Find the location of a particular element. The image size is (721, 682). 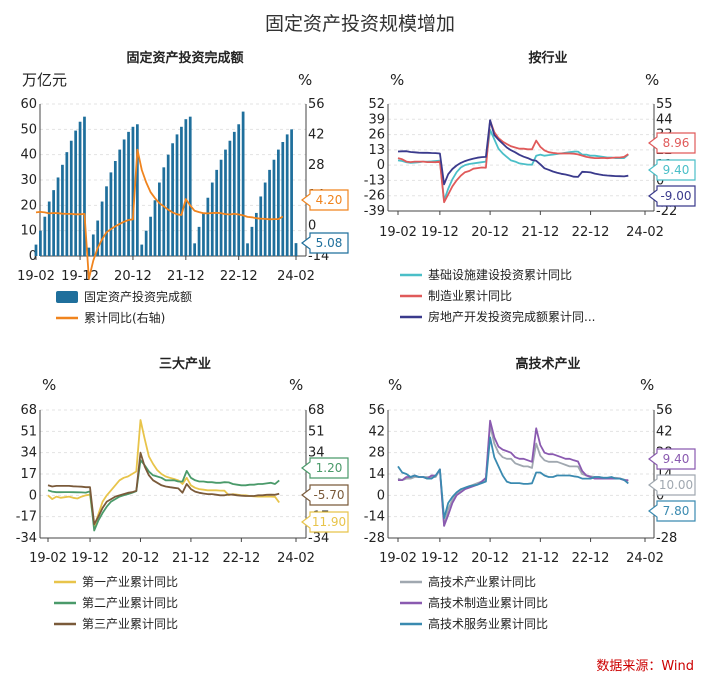

left-tick-label: -17 is located at coordinates (26, 517).